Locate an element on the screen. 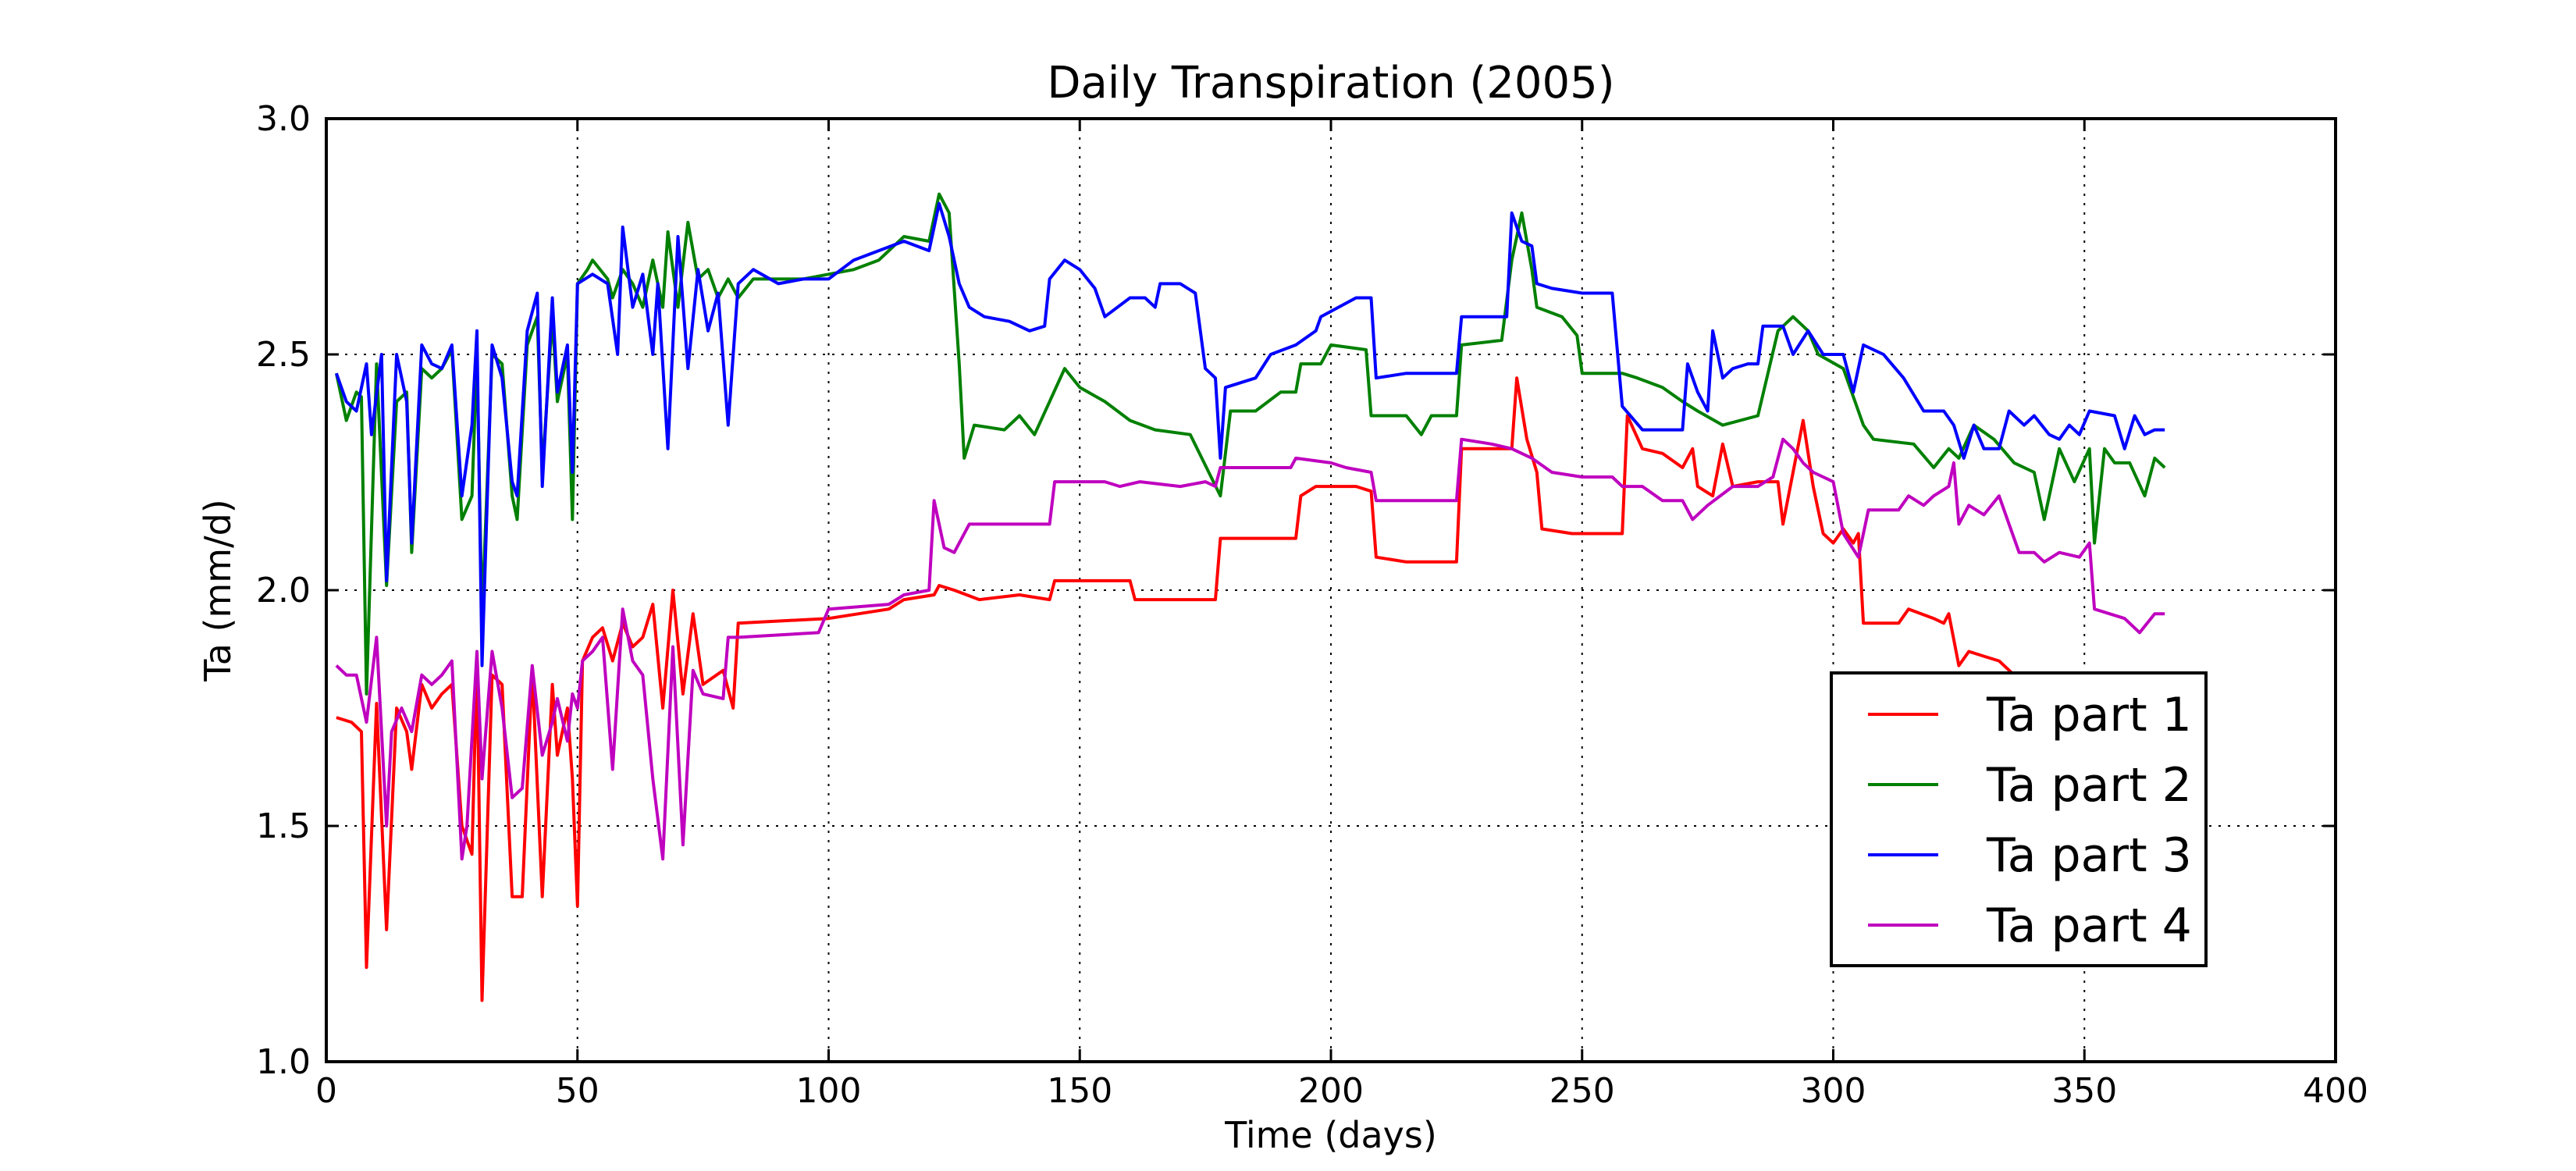 Image resolution: width=2576 pixels, height=1171 pixels. x-tick-label: 250 is located at coordinates (1582, 1091).